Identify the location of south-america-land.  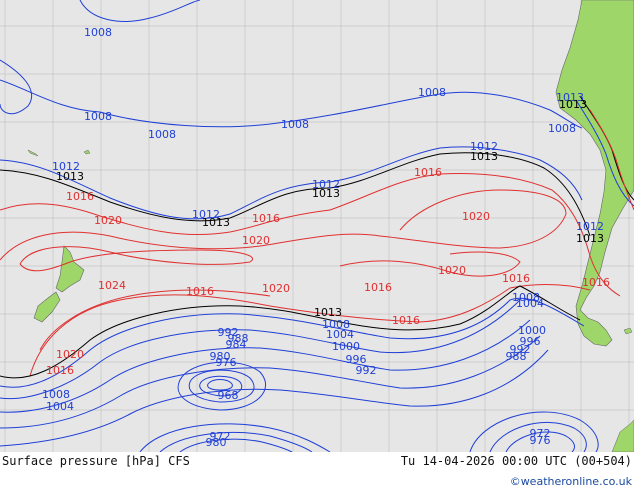
(594, 173).